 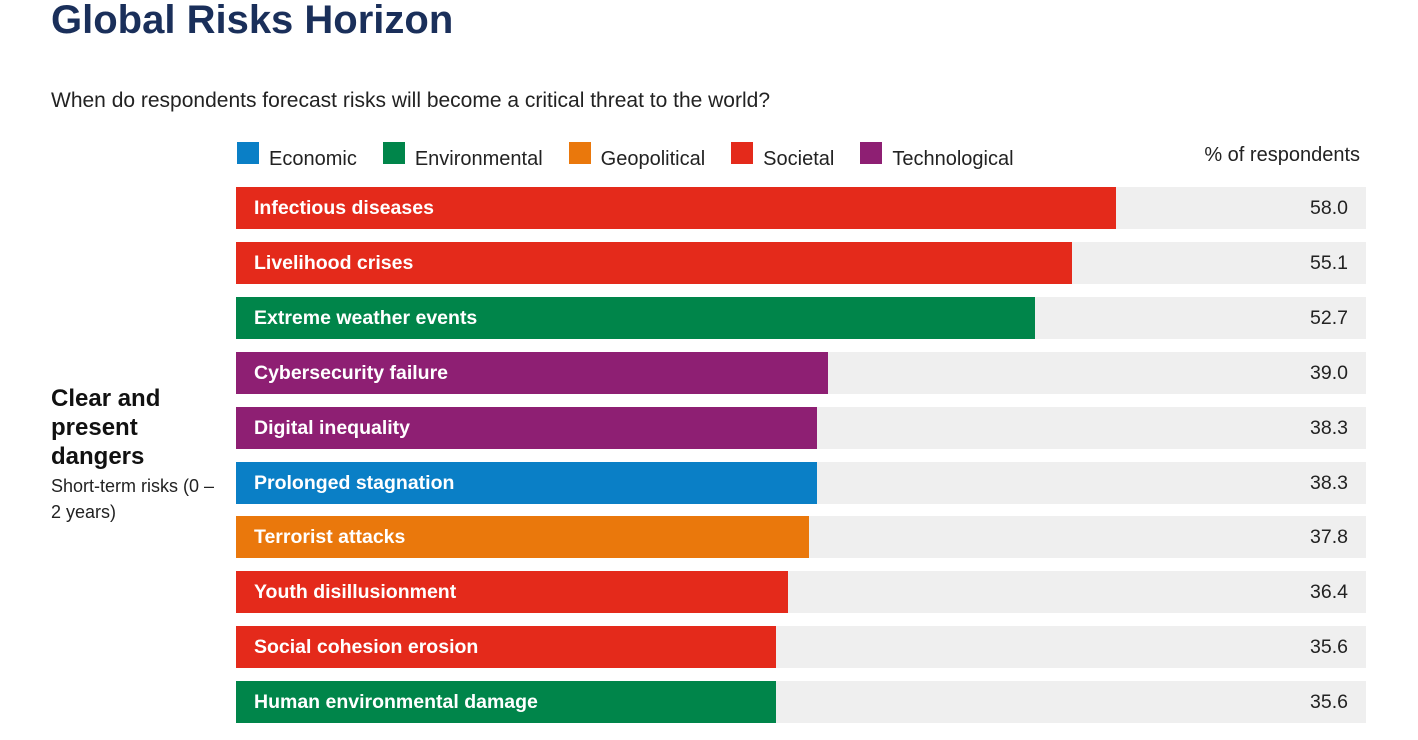 What do you see at coordinates (334, 262) in the screenshot?
I see `bar-label: Livelihood crises` at bounding box center [334, 262].